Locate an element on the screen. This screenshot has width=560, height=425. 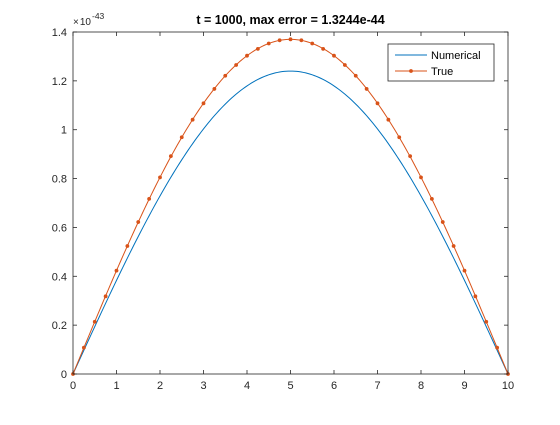
legend-box is located at coordinates (441, 62).